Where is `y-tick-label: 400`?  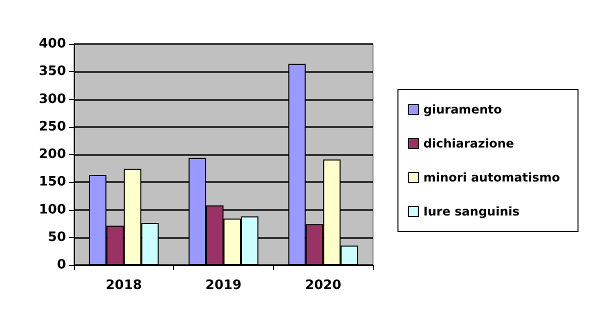 y-tick-label: 400 is located at coordinates (52, 44).